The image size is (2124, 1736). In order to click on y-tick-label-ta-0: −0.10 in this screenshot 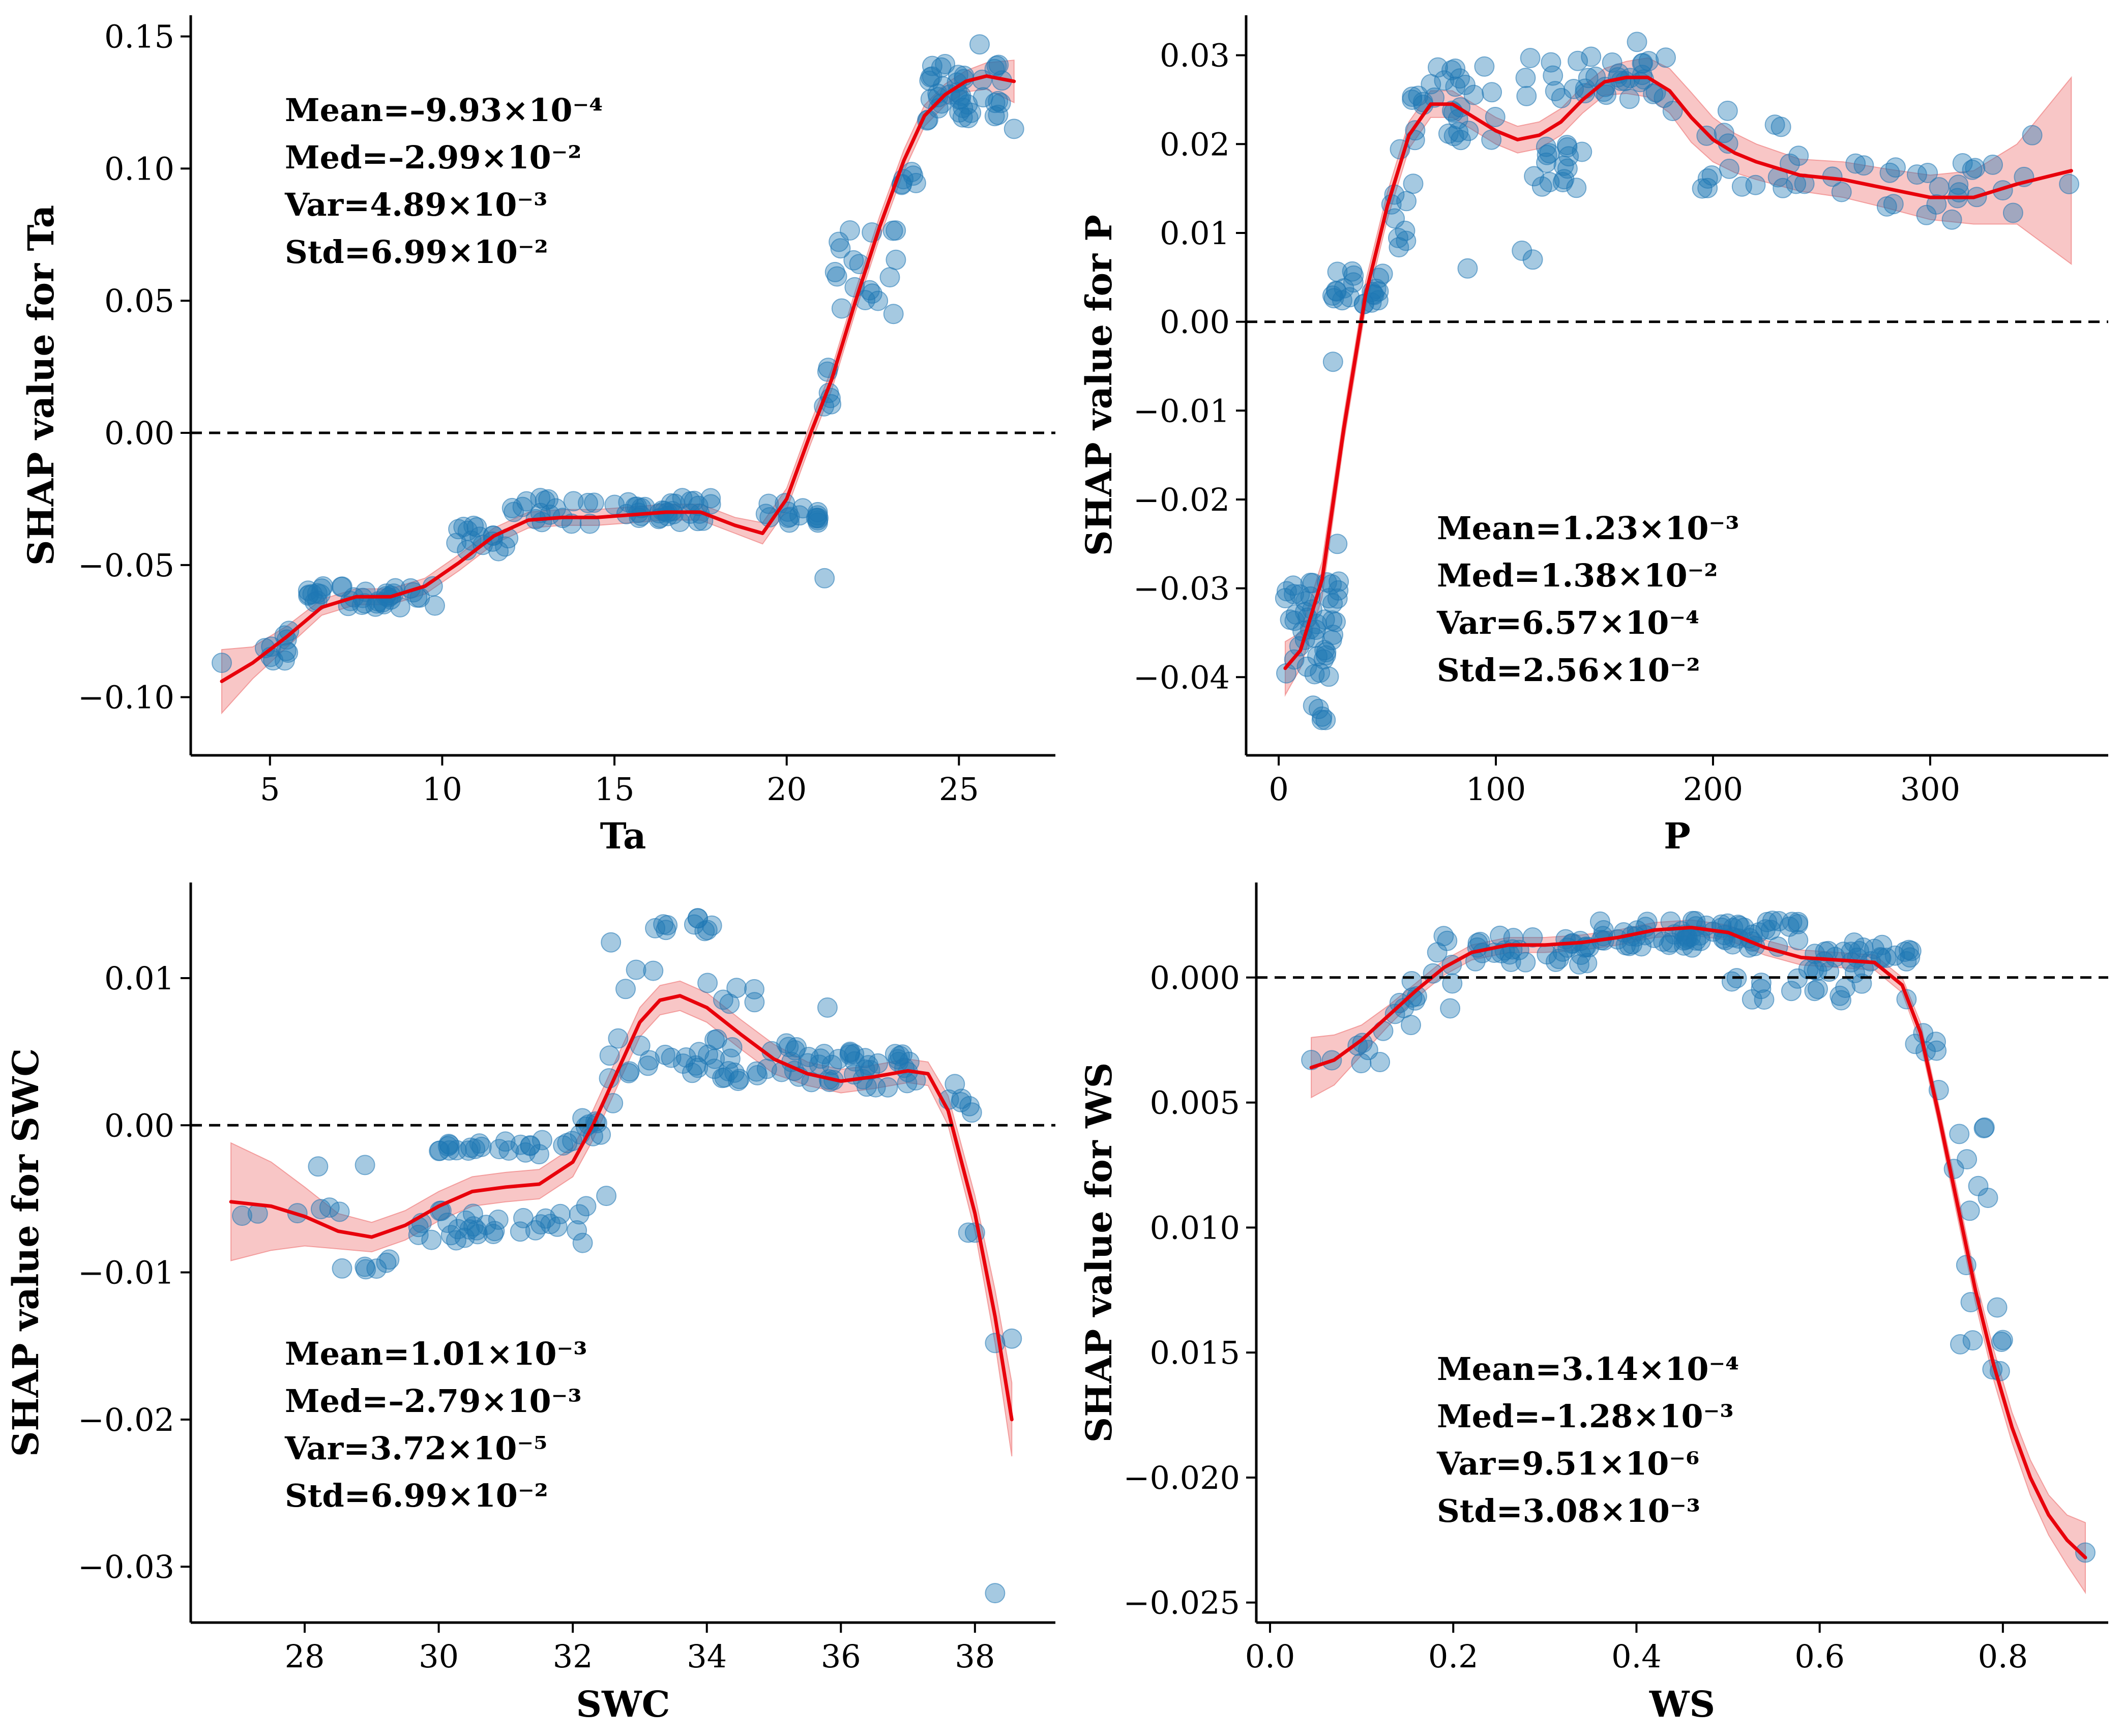, I will do `click(126, 697)`.